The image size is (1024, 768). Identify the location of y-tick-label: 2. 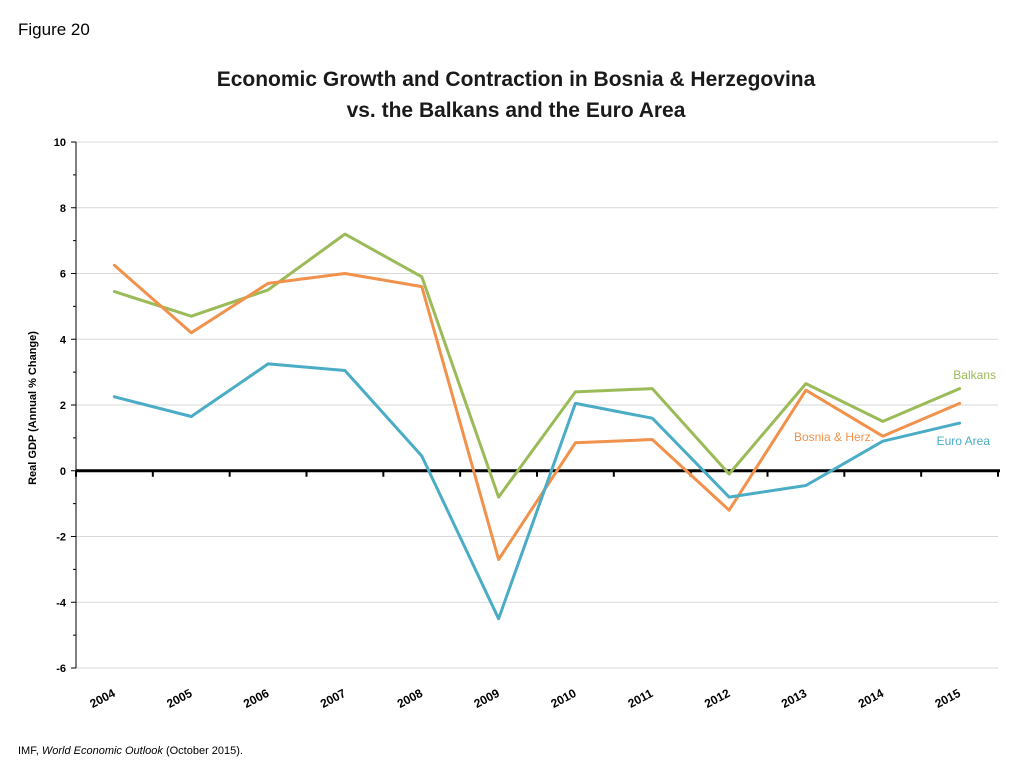
(63, 406).